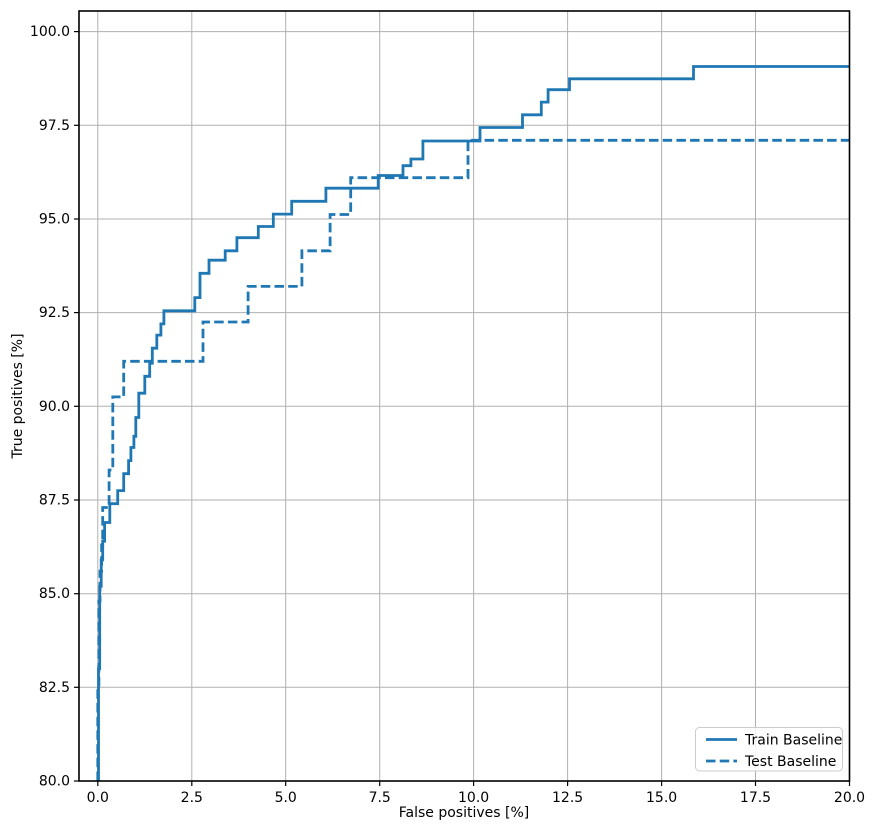 Image resolution: width=874 pixels, height=837 pixels. I want to click on x-tick-label: 12.5, so click(567, 798).